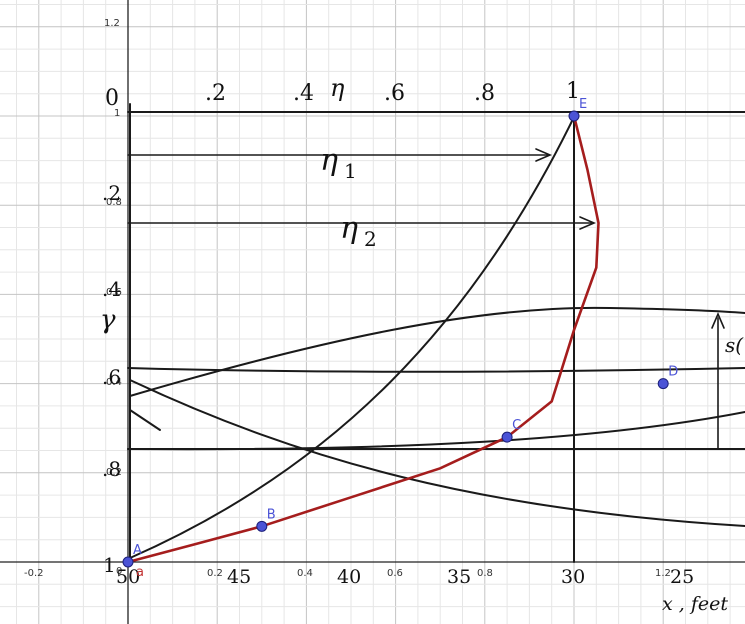  What do you see at coordinates (395, 573) in the screenshot?
I see `x-tick-0-6: 0.6` at bounding box center [395, 573].